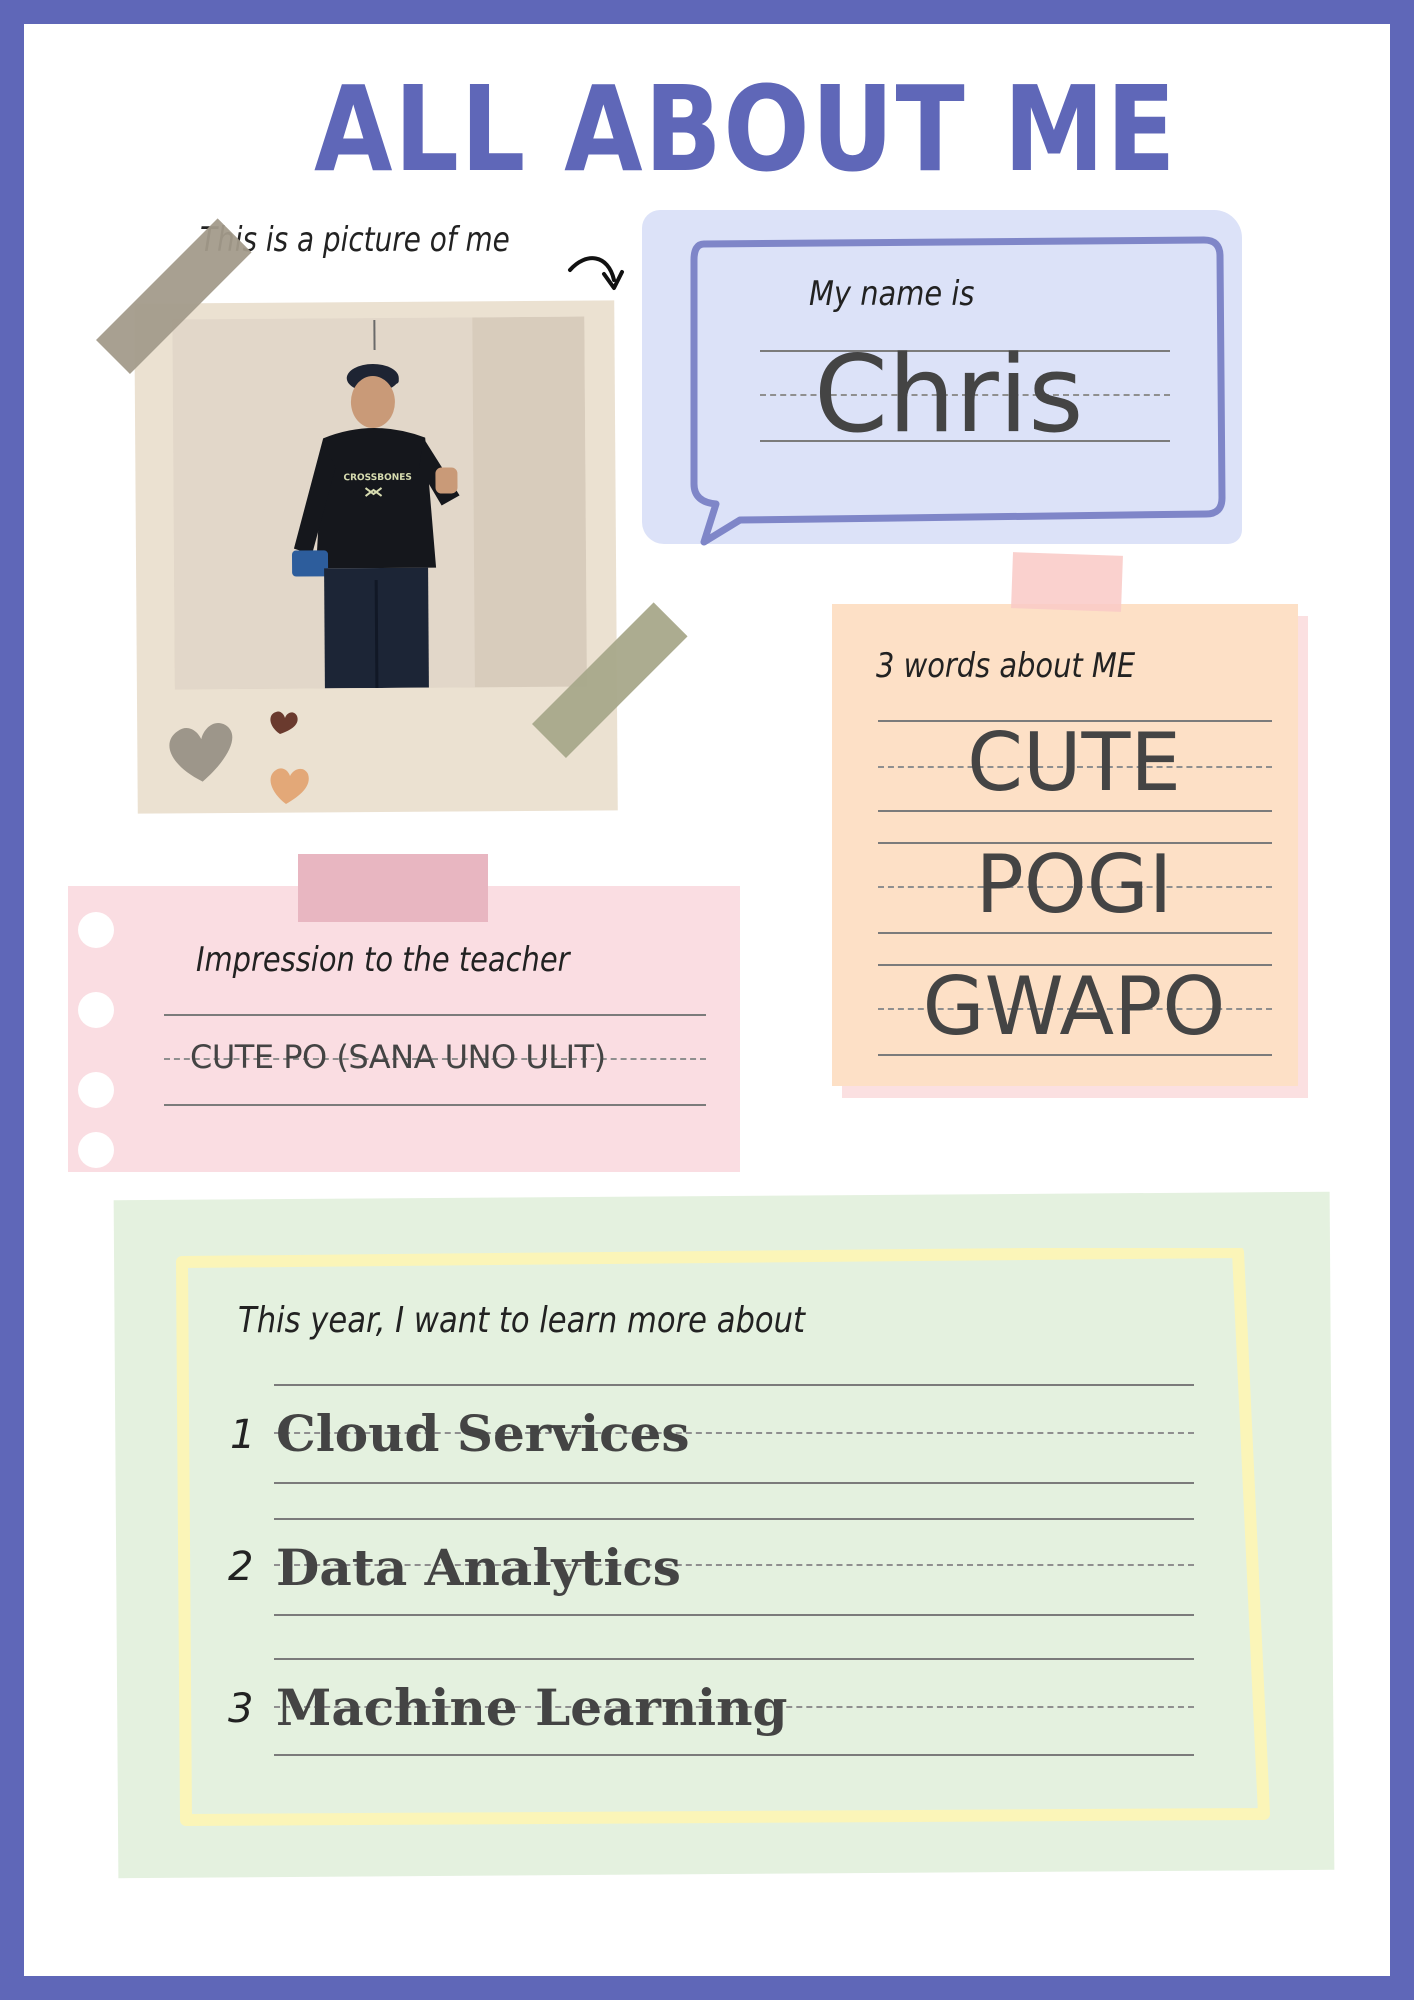  What do you see at coordinates (241, 1709) in the screenshot?
I see `learn-item-number: 3` at bounding box center [241, 1709].